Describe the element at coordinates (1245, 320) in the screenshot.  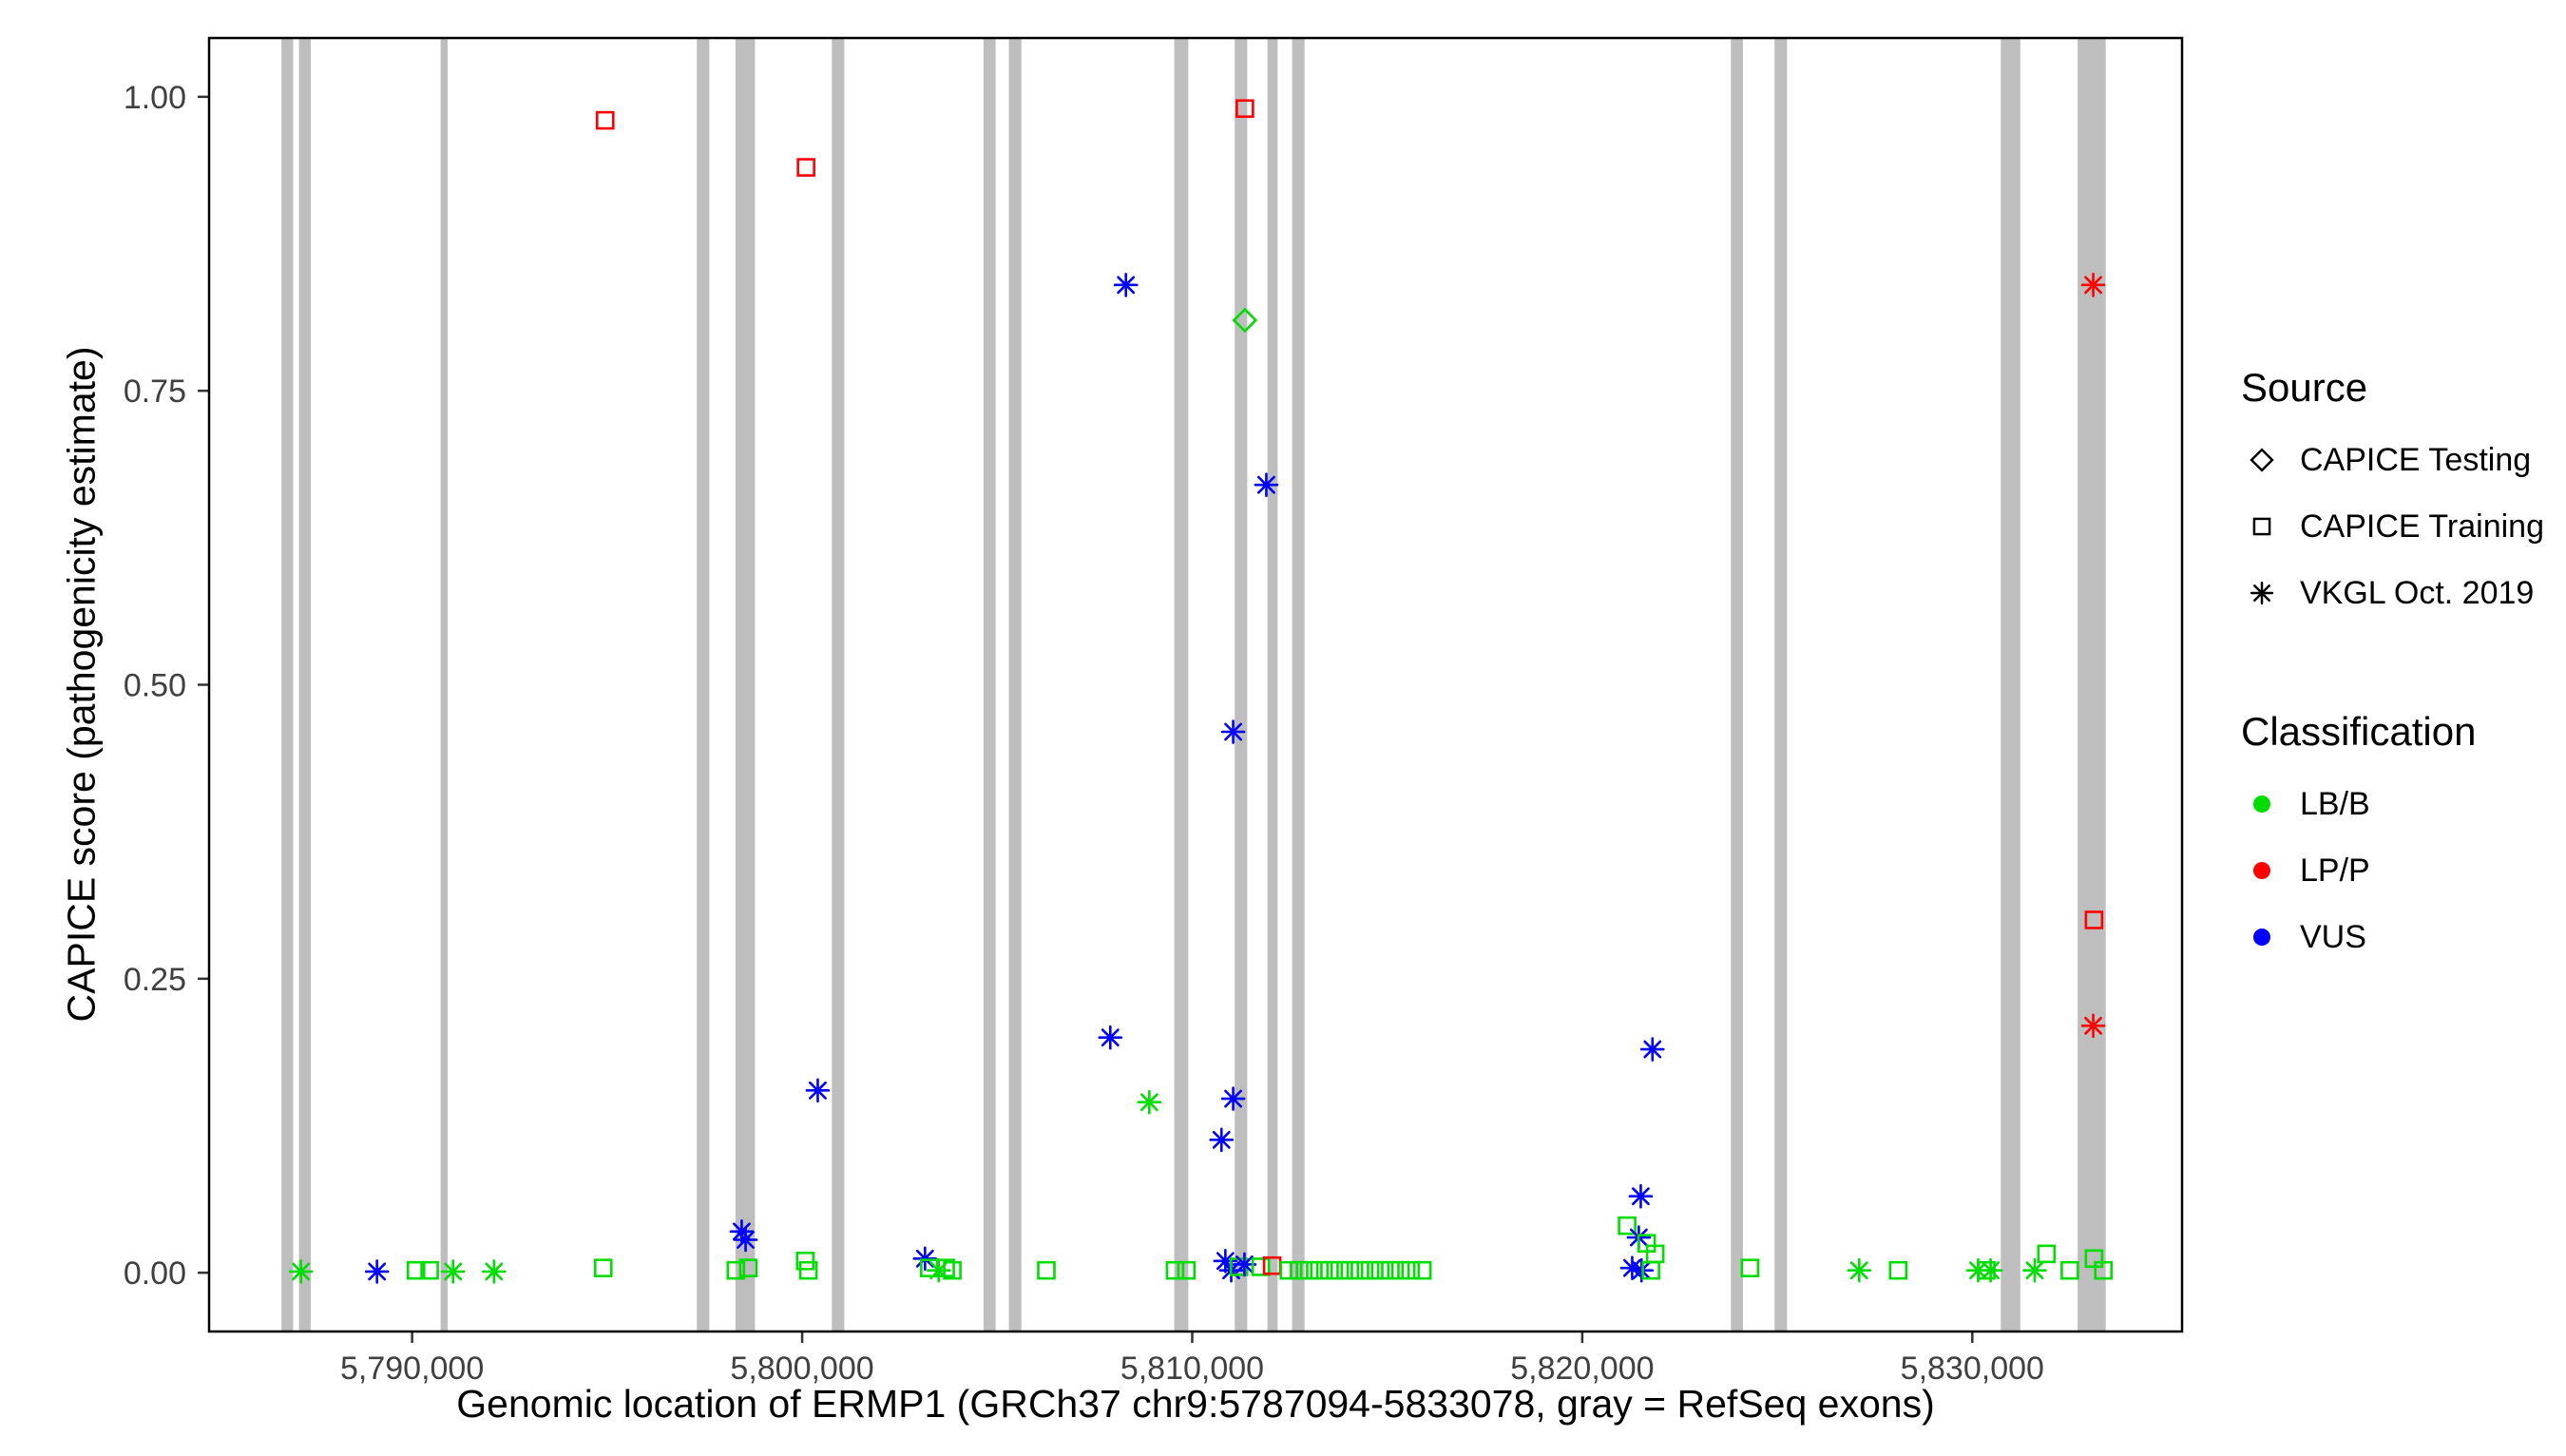
I see `data-point-diamond` at that location.